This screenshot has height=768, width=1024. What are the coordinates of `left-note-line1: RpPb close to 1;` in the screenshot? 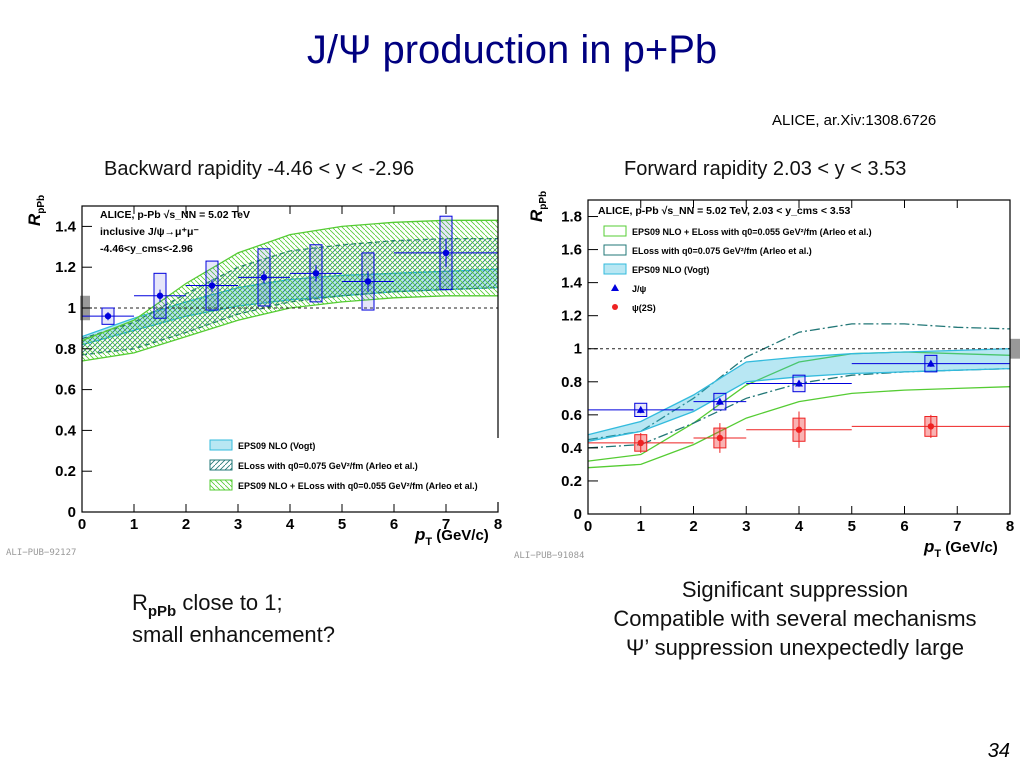 It's located at (233, 604).